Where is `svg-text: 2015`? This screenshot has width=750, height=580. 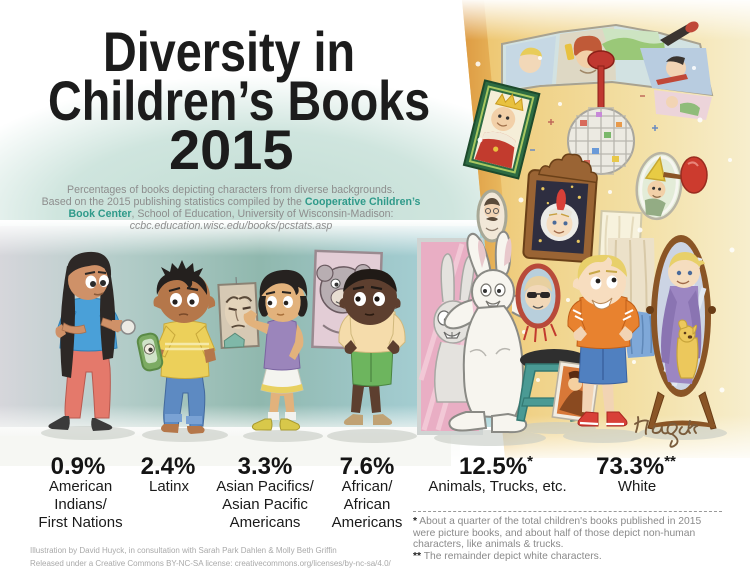 svg-text: 2015 is located at coordinates (231, 149).